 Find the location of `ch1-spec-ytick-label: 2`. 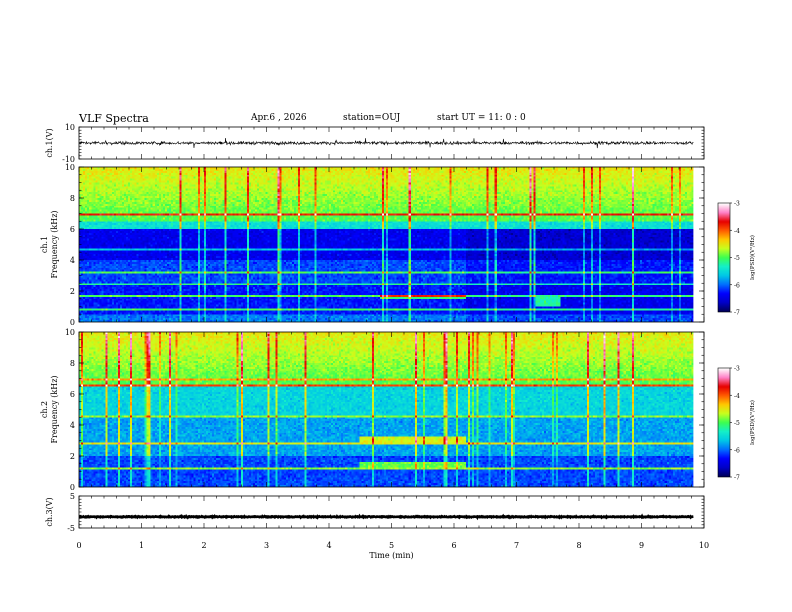

ch1-spec-ytick-label: 2 is located at coordinates (72, 291).